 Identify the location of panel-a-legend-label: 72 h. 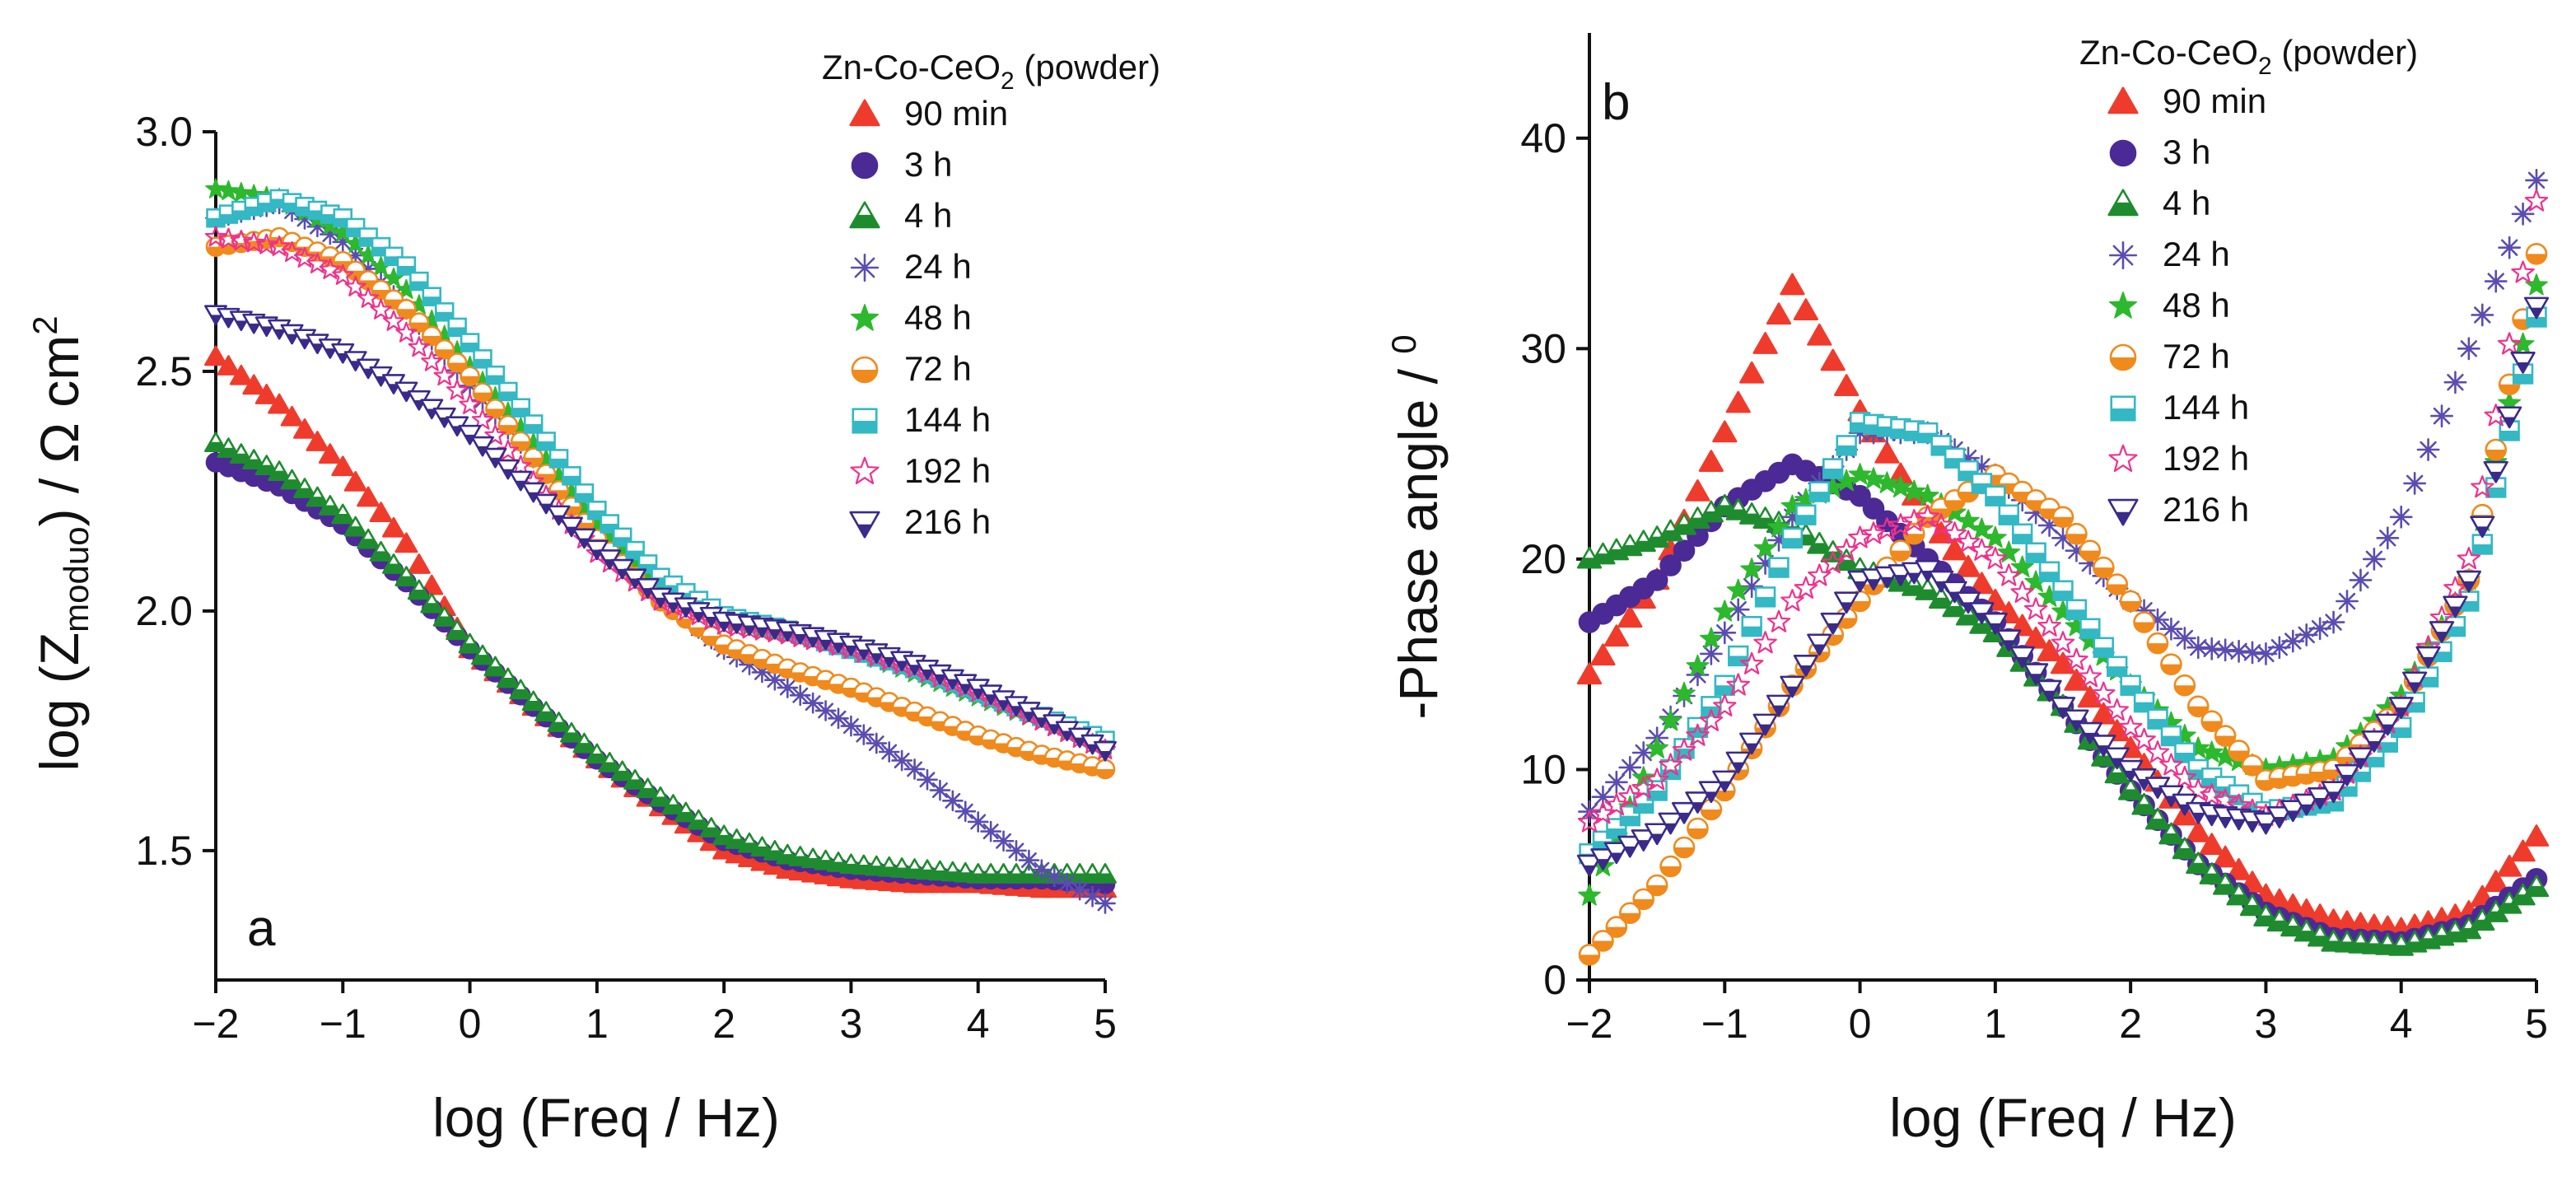
(938, 368).